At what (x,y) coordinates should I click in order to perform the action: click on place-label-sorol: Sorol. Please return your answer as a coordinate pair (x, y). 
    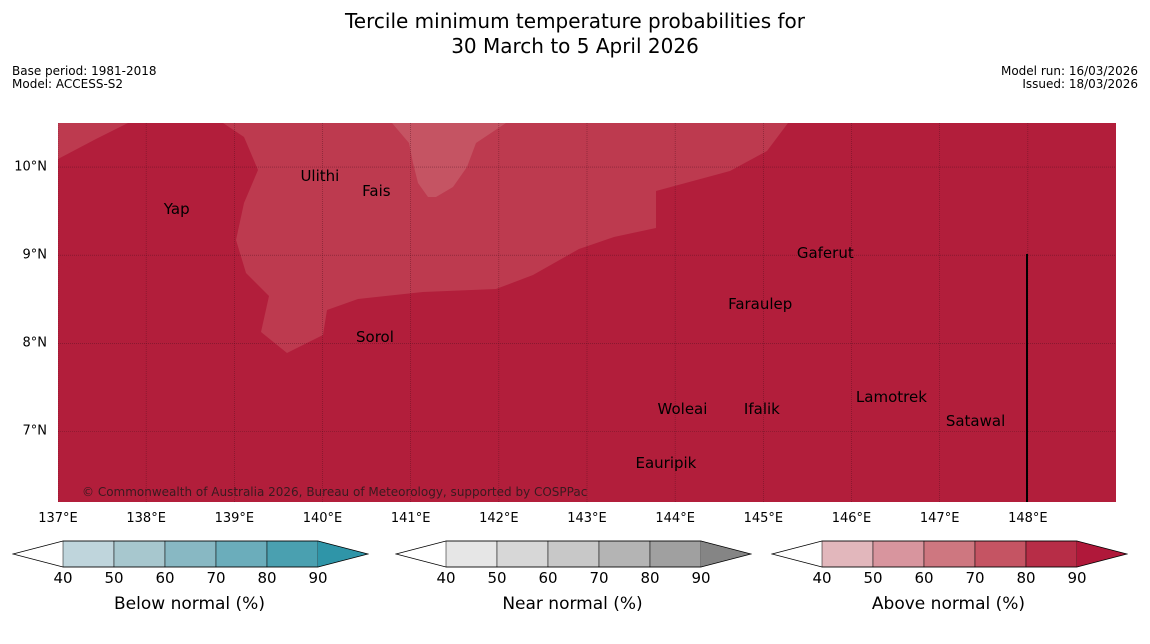
    Looking at the image, I should click on (375, 337).